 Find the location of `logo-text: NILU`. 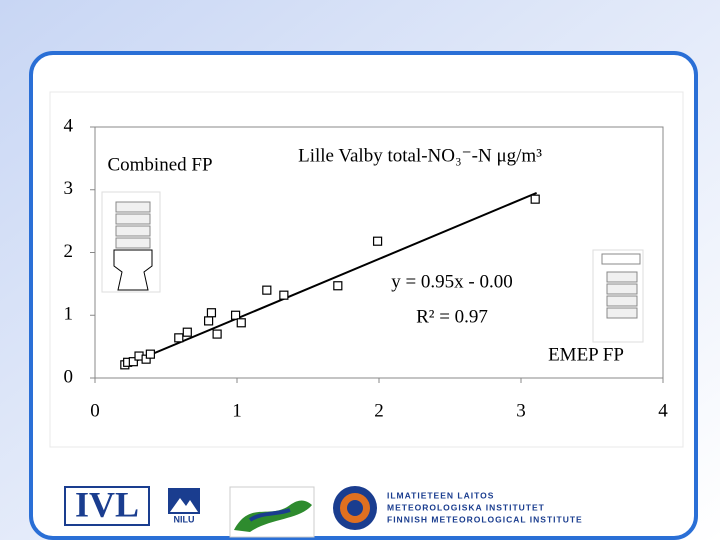

logo-text: NILU is located at coordinates (184, 519).